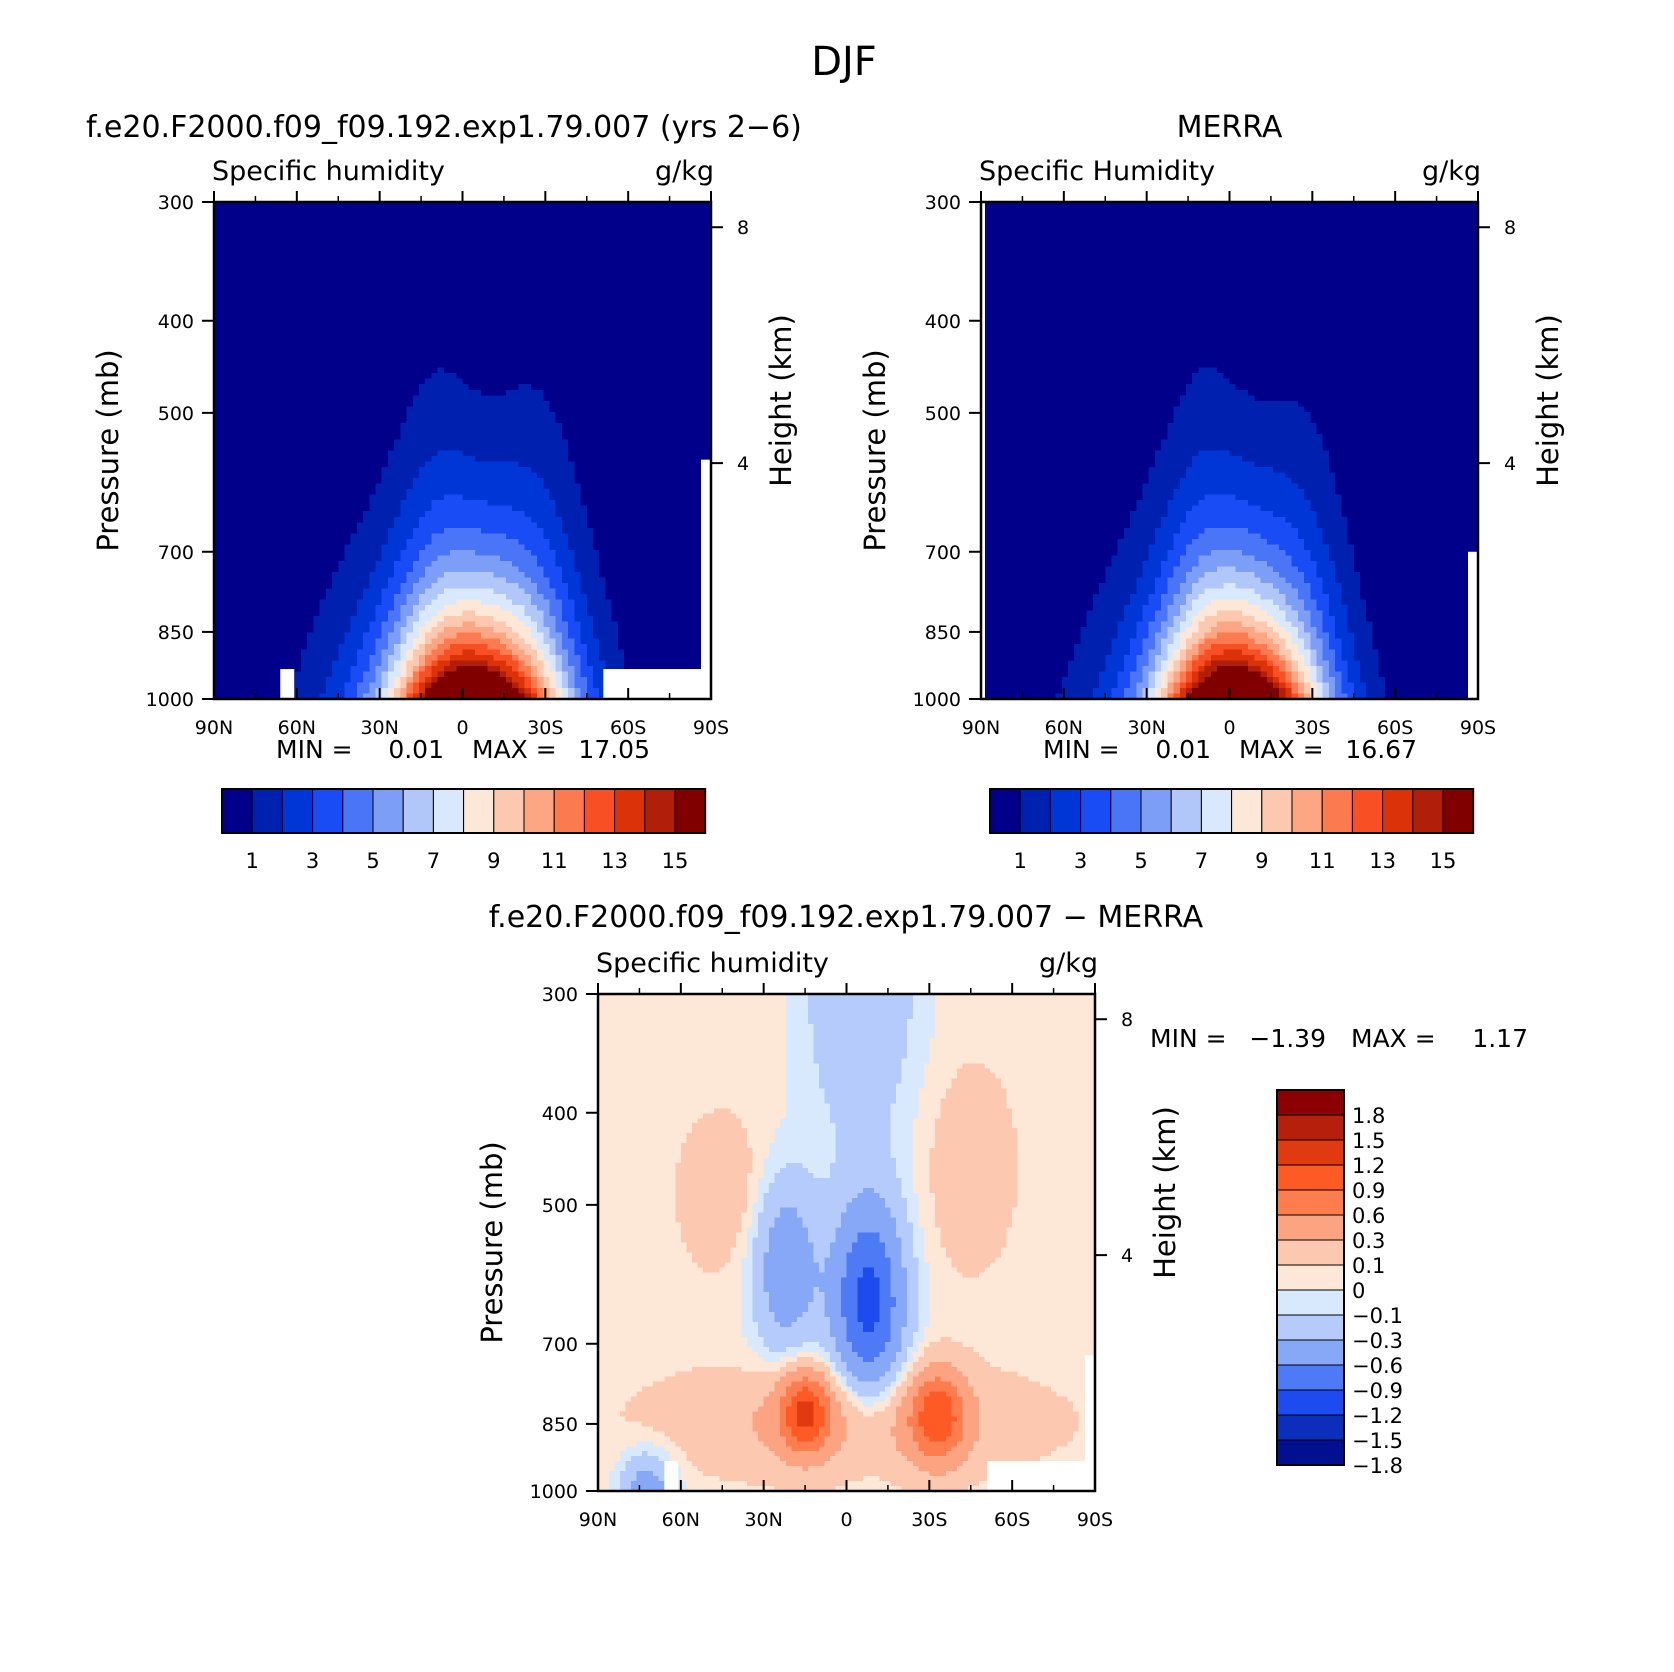 This screenshot has height=1672, width=1674. Describe the element at coordinates (1358, 1291) in the screenshot. I see `colorbar-label: 0` at that location.